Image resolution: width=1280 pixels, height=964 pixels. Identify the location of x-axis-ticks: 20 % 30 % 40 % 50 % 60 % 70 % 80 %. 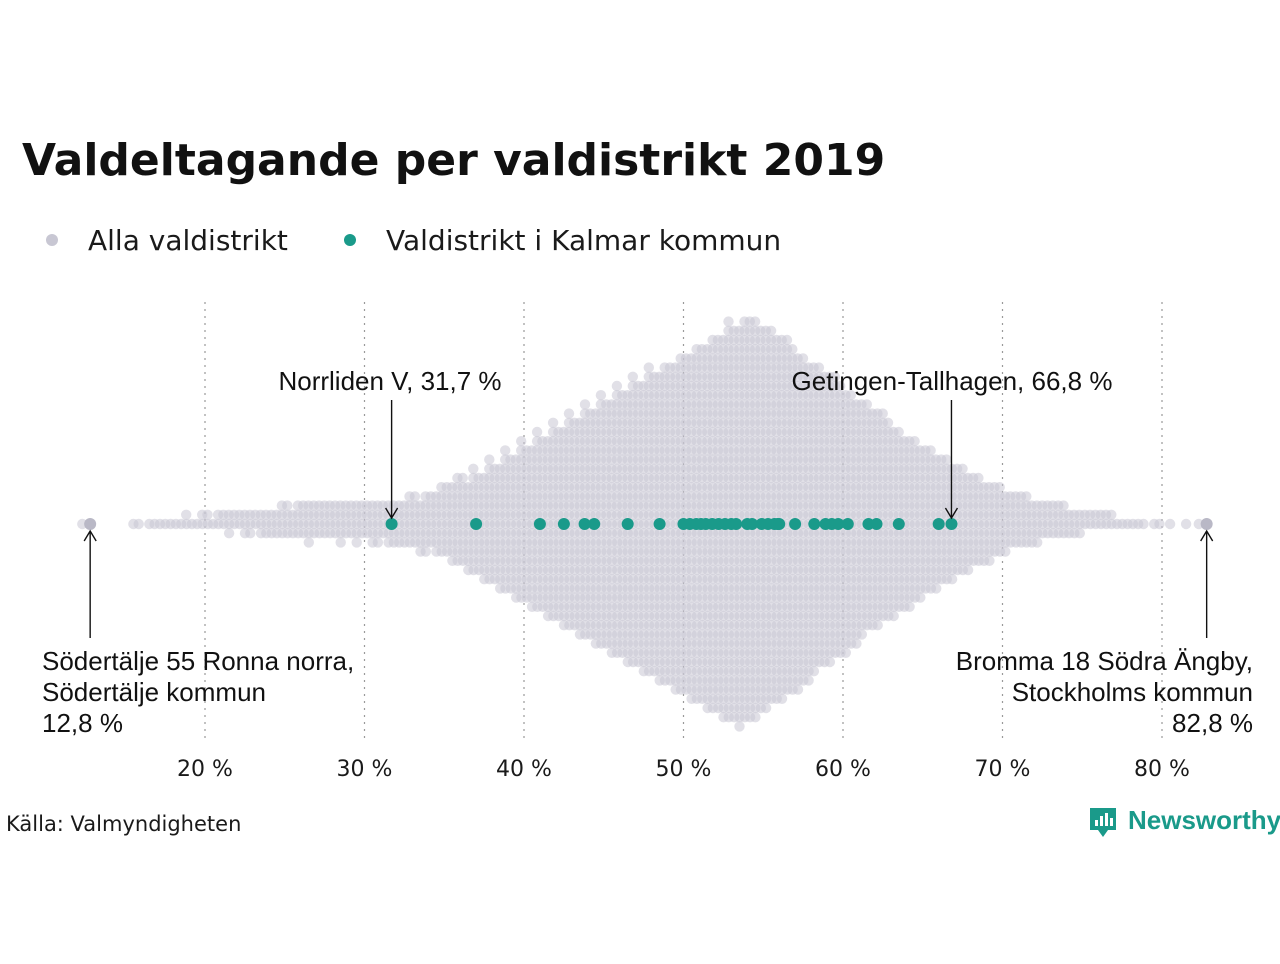
(683, 769).